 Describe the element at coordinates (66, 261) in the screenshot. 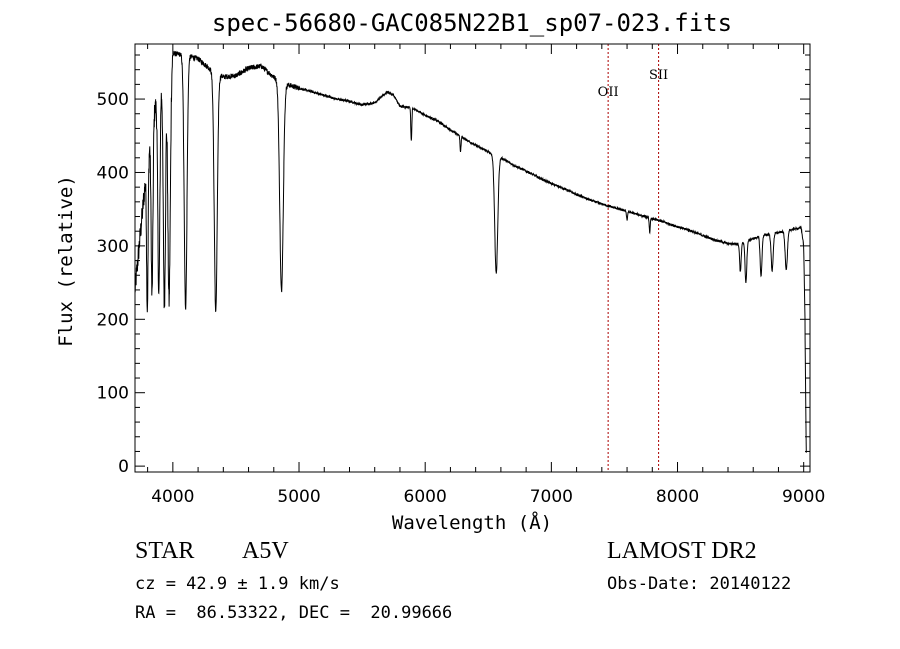

I see `y-axis-label: Flux (relative)` at that location.